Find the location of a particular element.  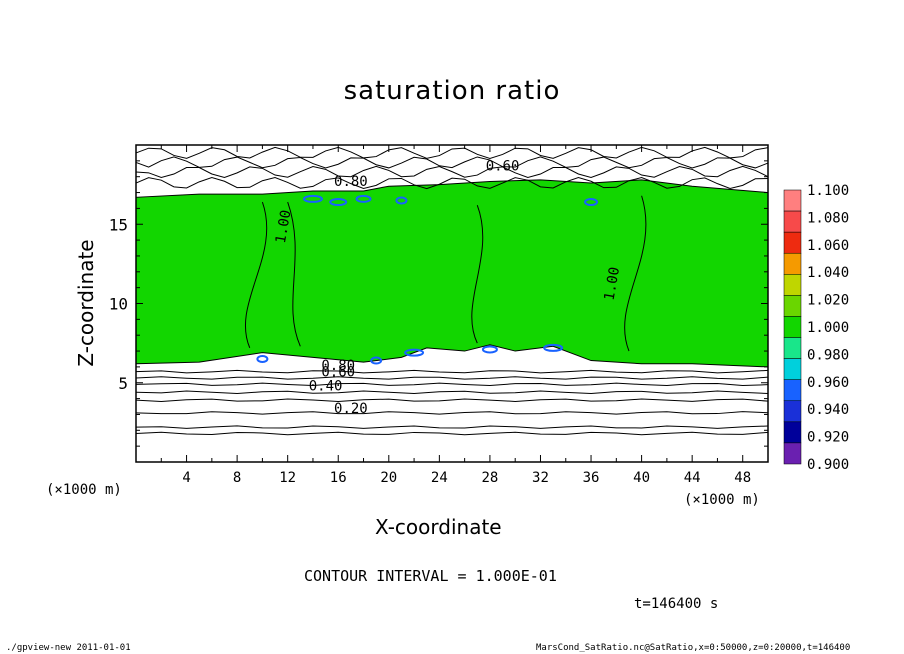

time-stamp: t=146400 s is located at coordinates (676, 604).